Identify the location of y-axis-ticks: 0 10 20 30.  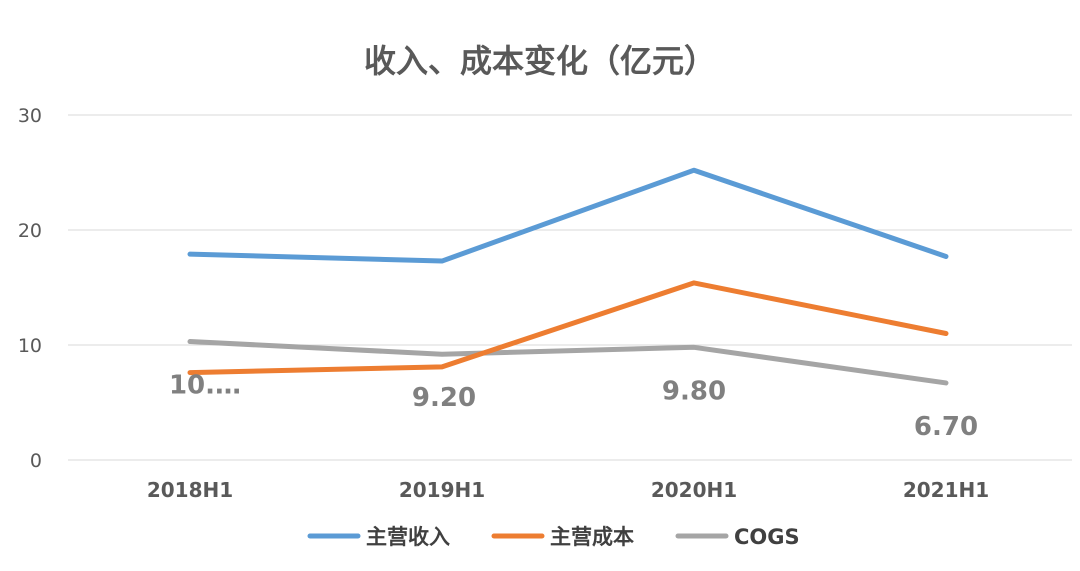
(30, 288).